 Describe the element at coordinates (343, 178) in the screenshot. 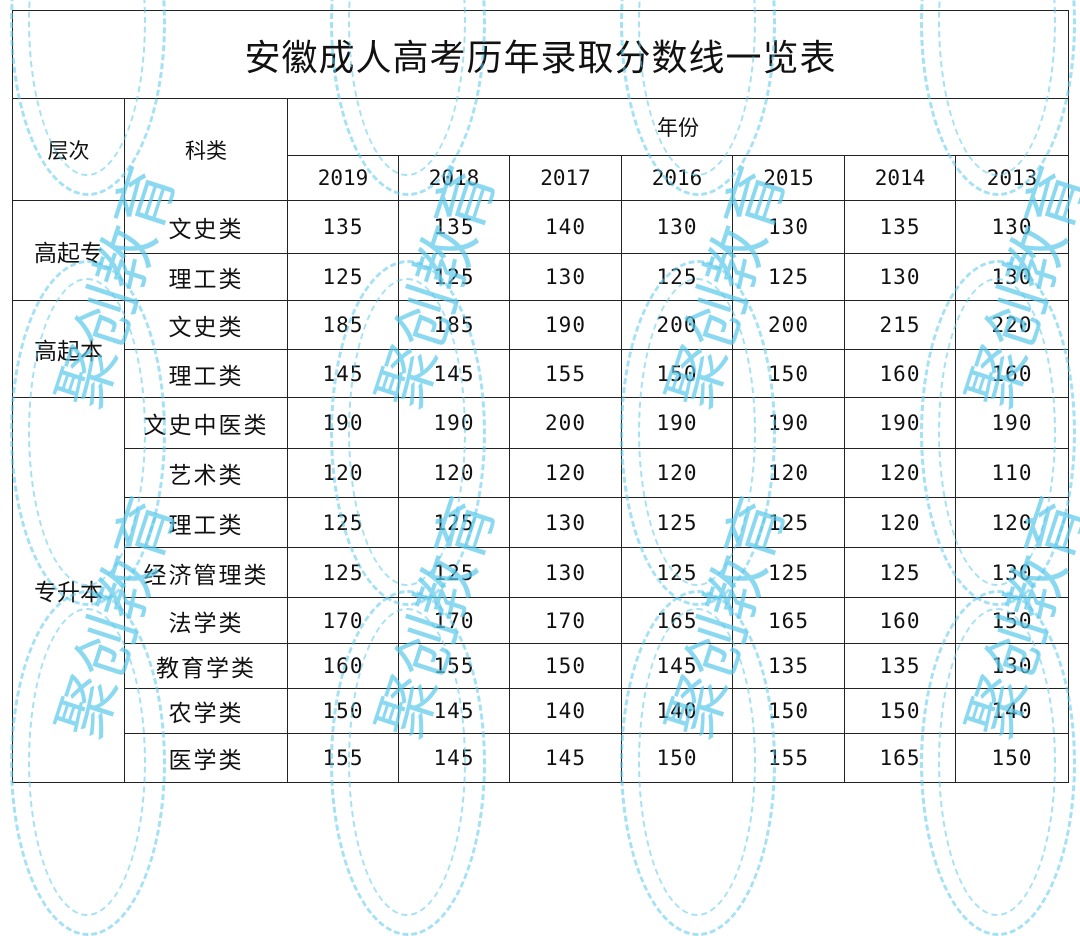

I see `header-year: 2019` at that location.